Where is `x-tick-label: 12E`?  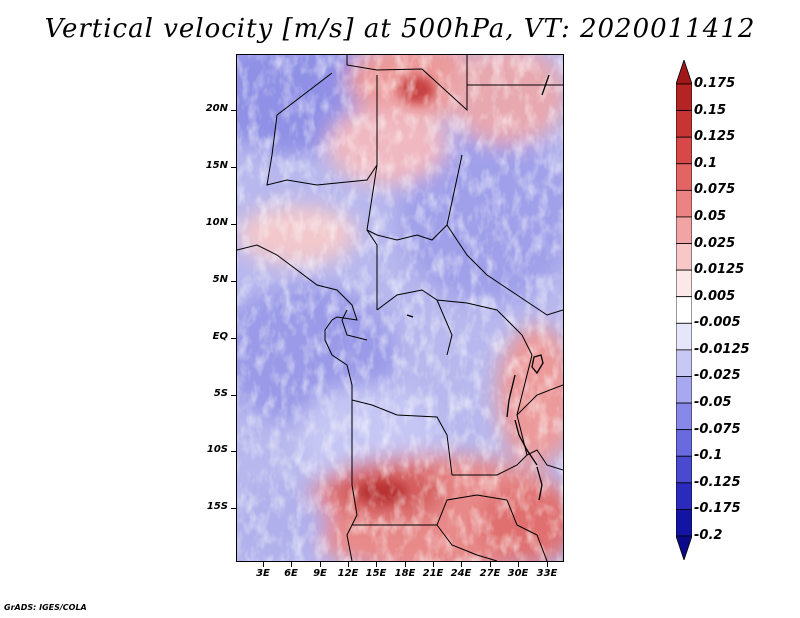
x-tick-label: 12E is located at coordinates (348, 573).